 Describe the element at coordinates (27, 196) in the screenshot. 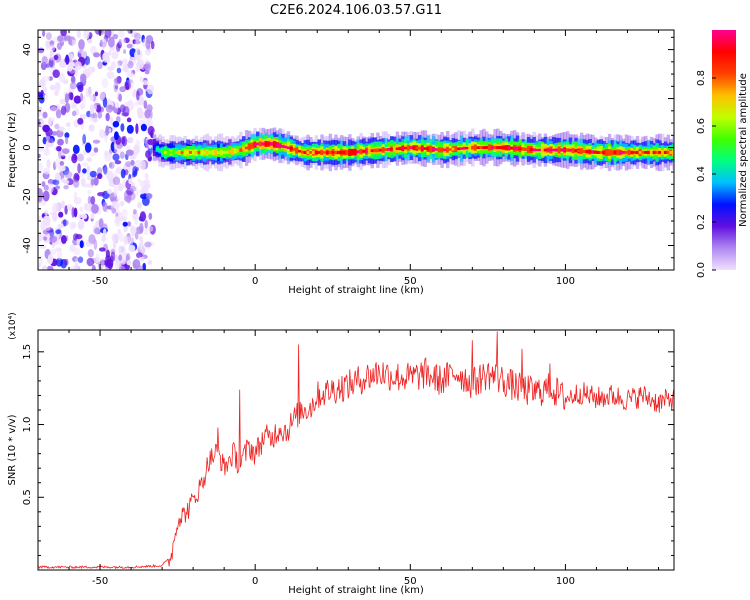

I see `y-tick-label: -20` at that location.